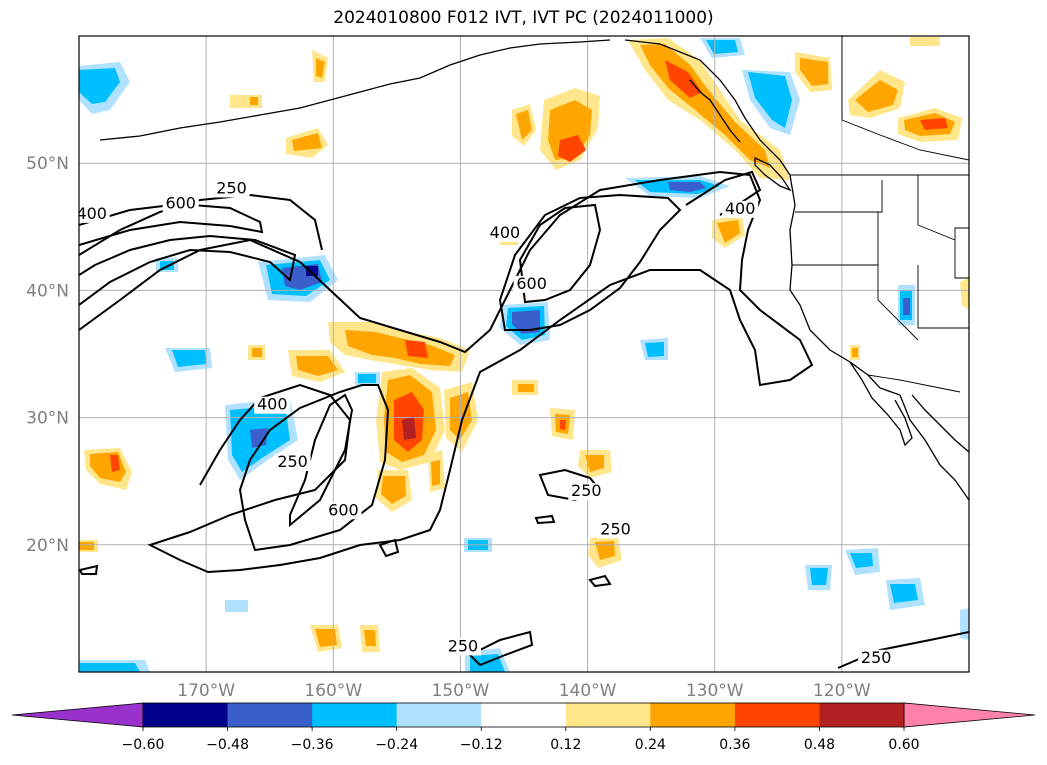 Image resolution: width=1047 pixels, height=765 pixels. I want to click on ivt-contour-250-south, so click(501, 648).